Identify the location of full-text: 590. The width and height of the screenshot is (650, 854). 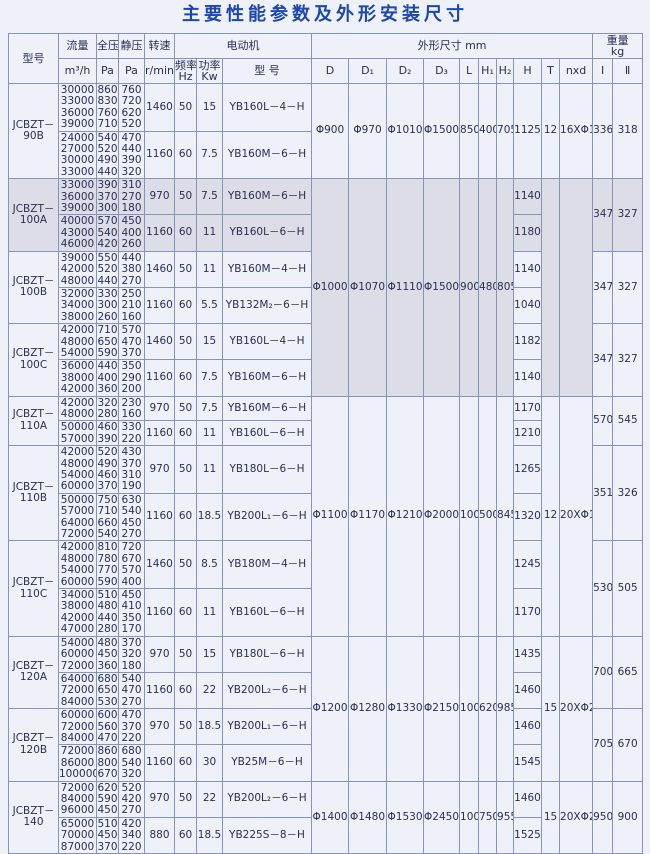
(107, 581).